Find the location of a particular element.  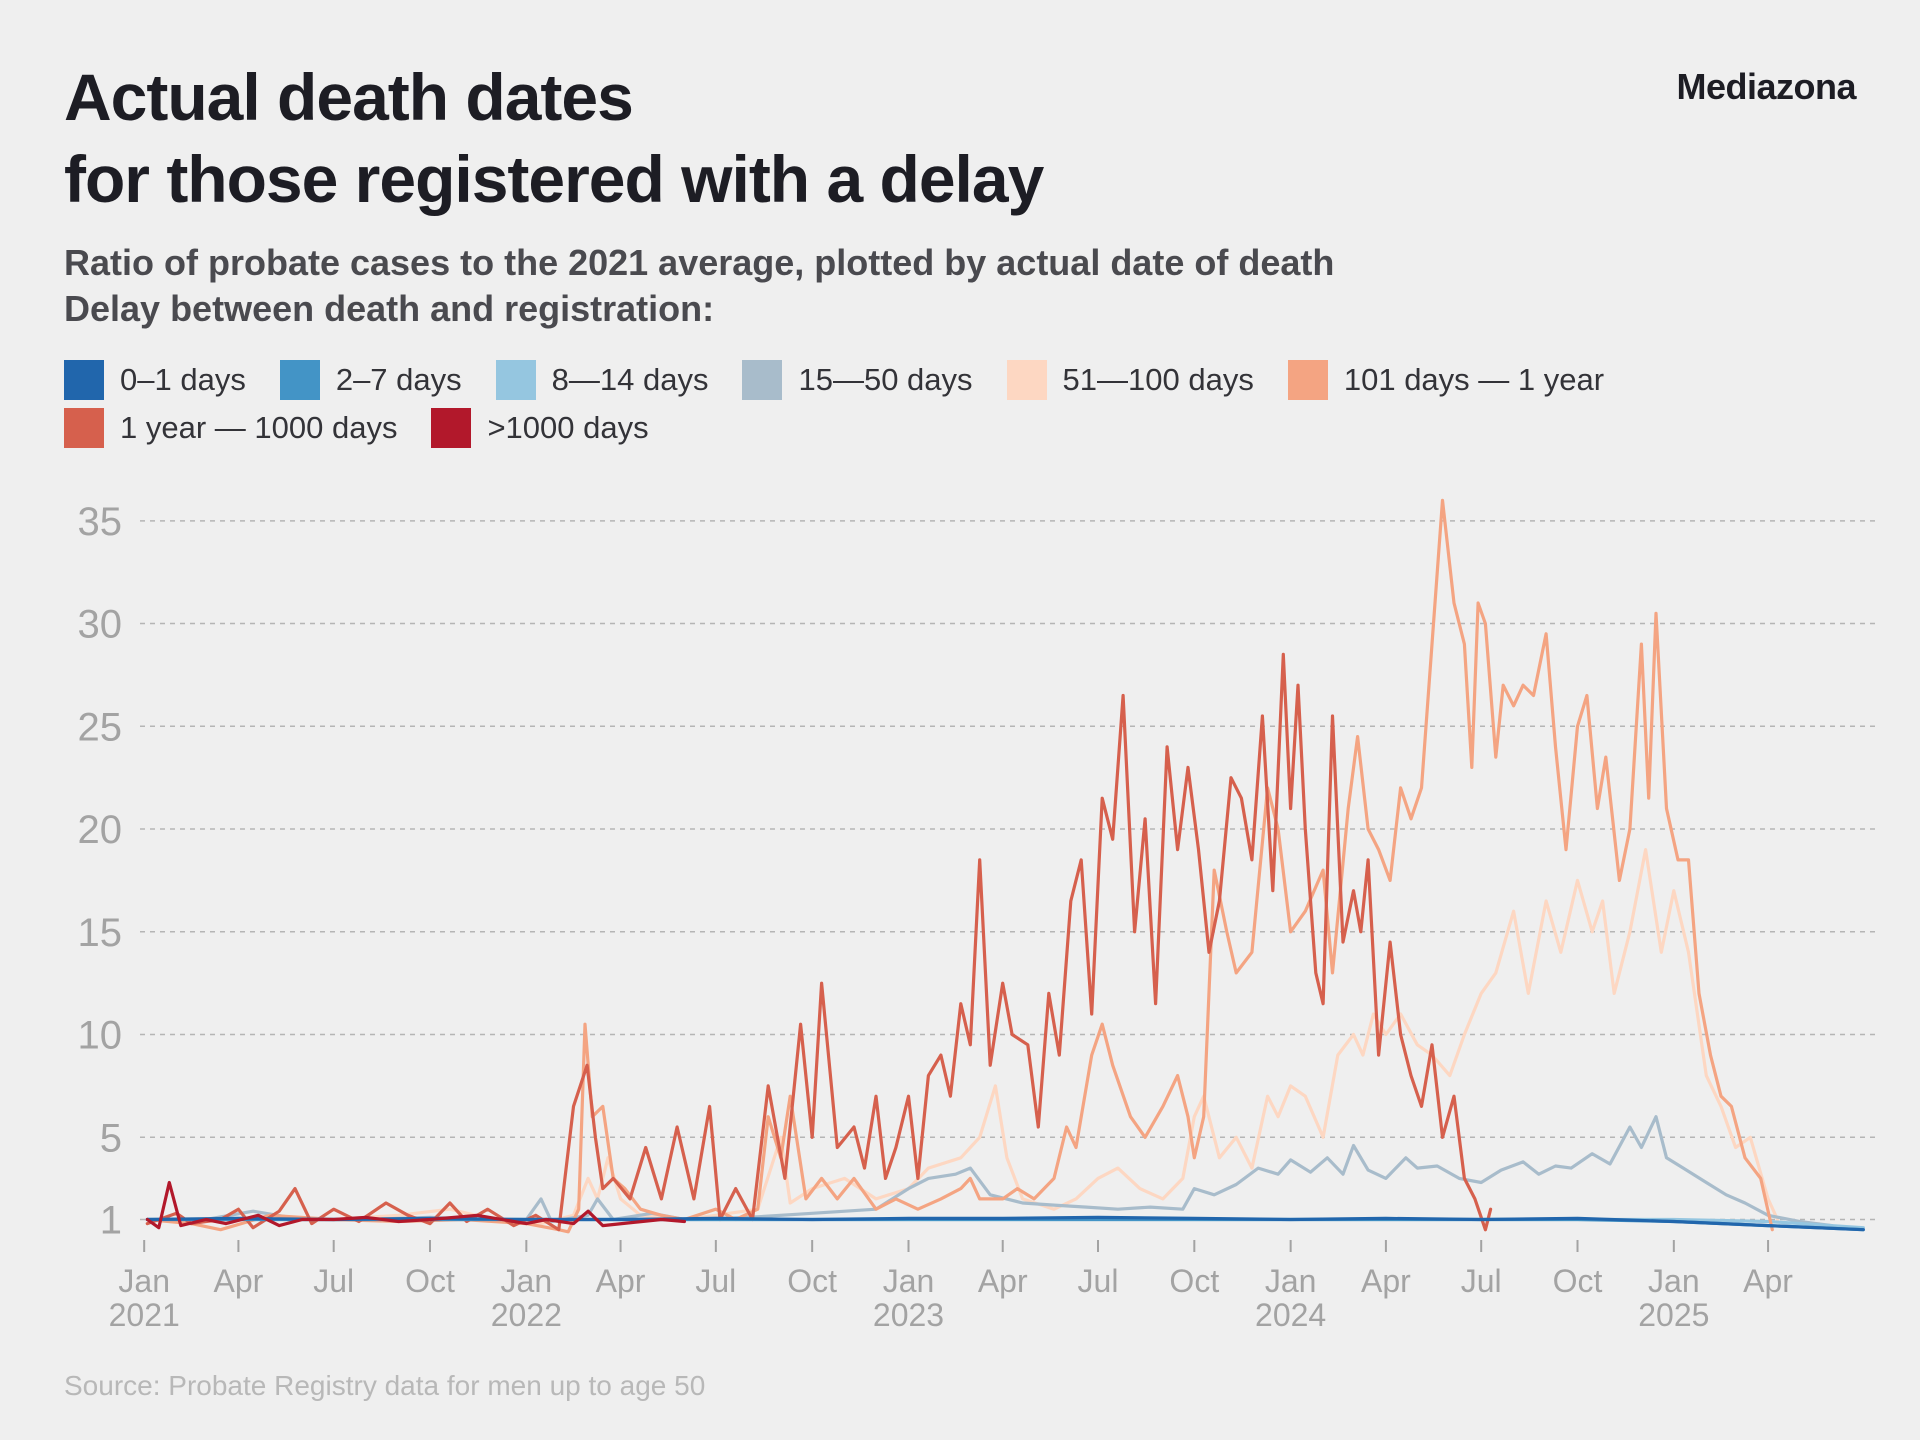

legend-label: 15—50 days is located at coordinates (885, 379).